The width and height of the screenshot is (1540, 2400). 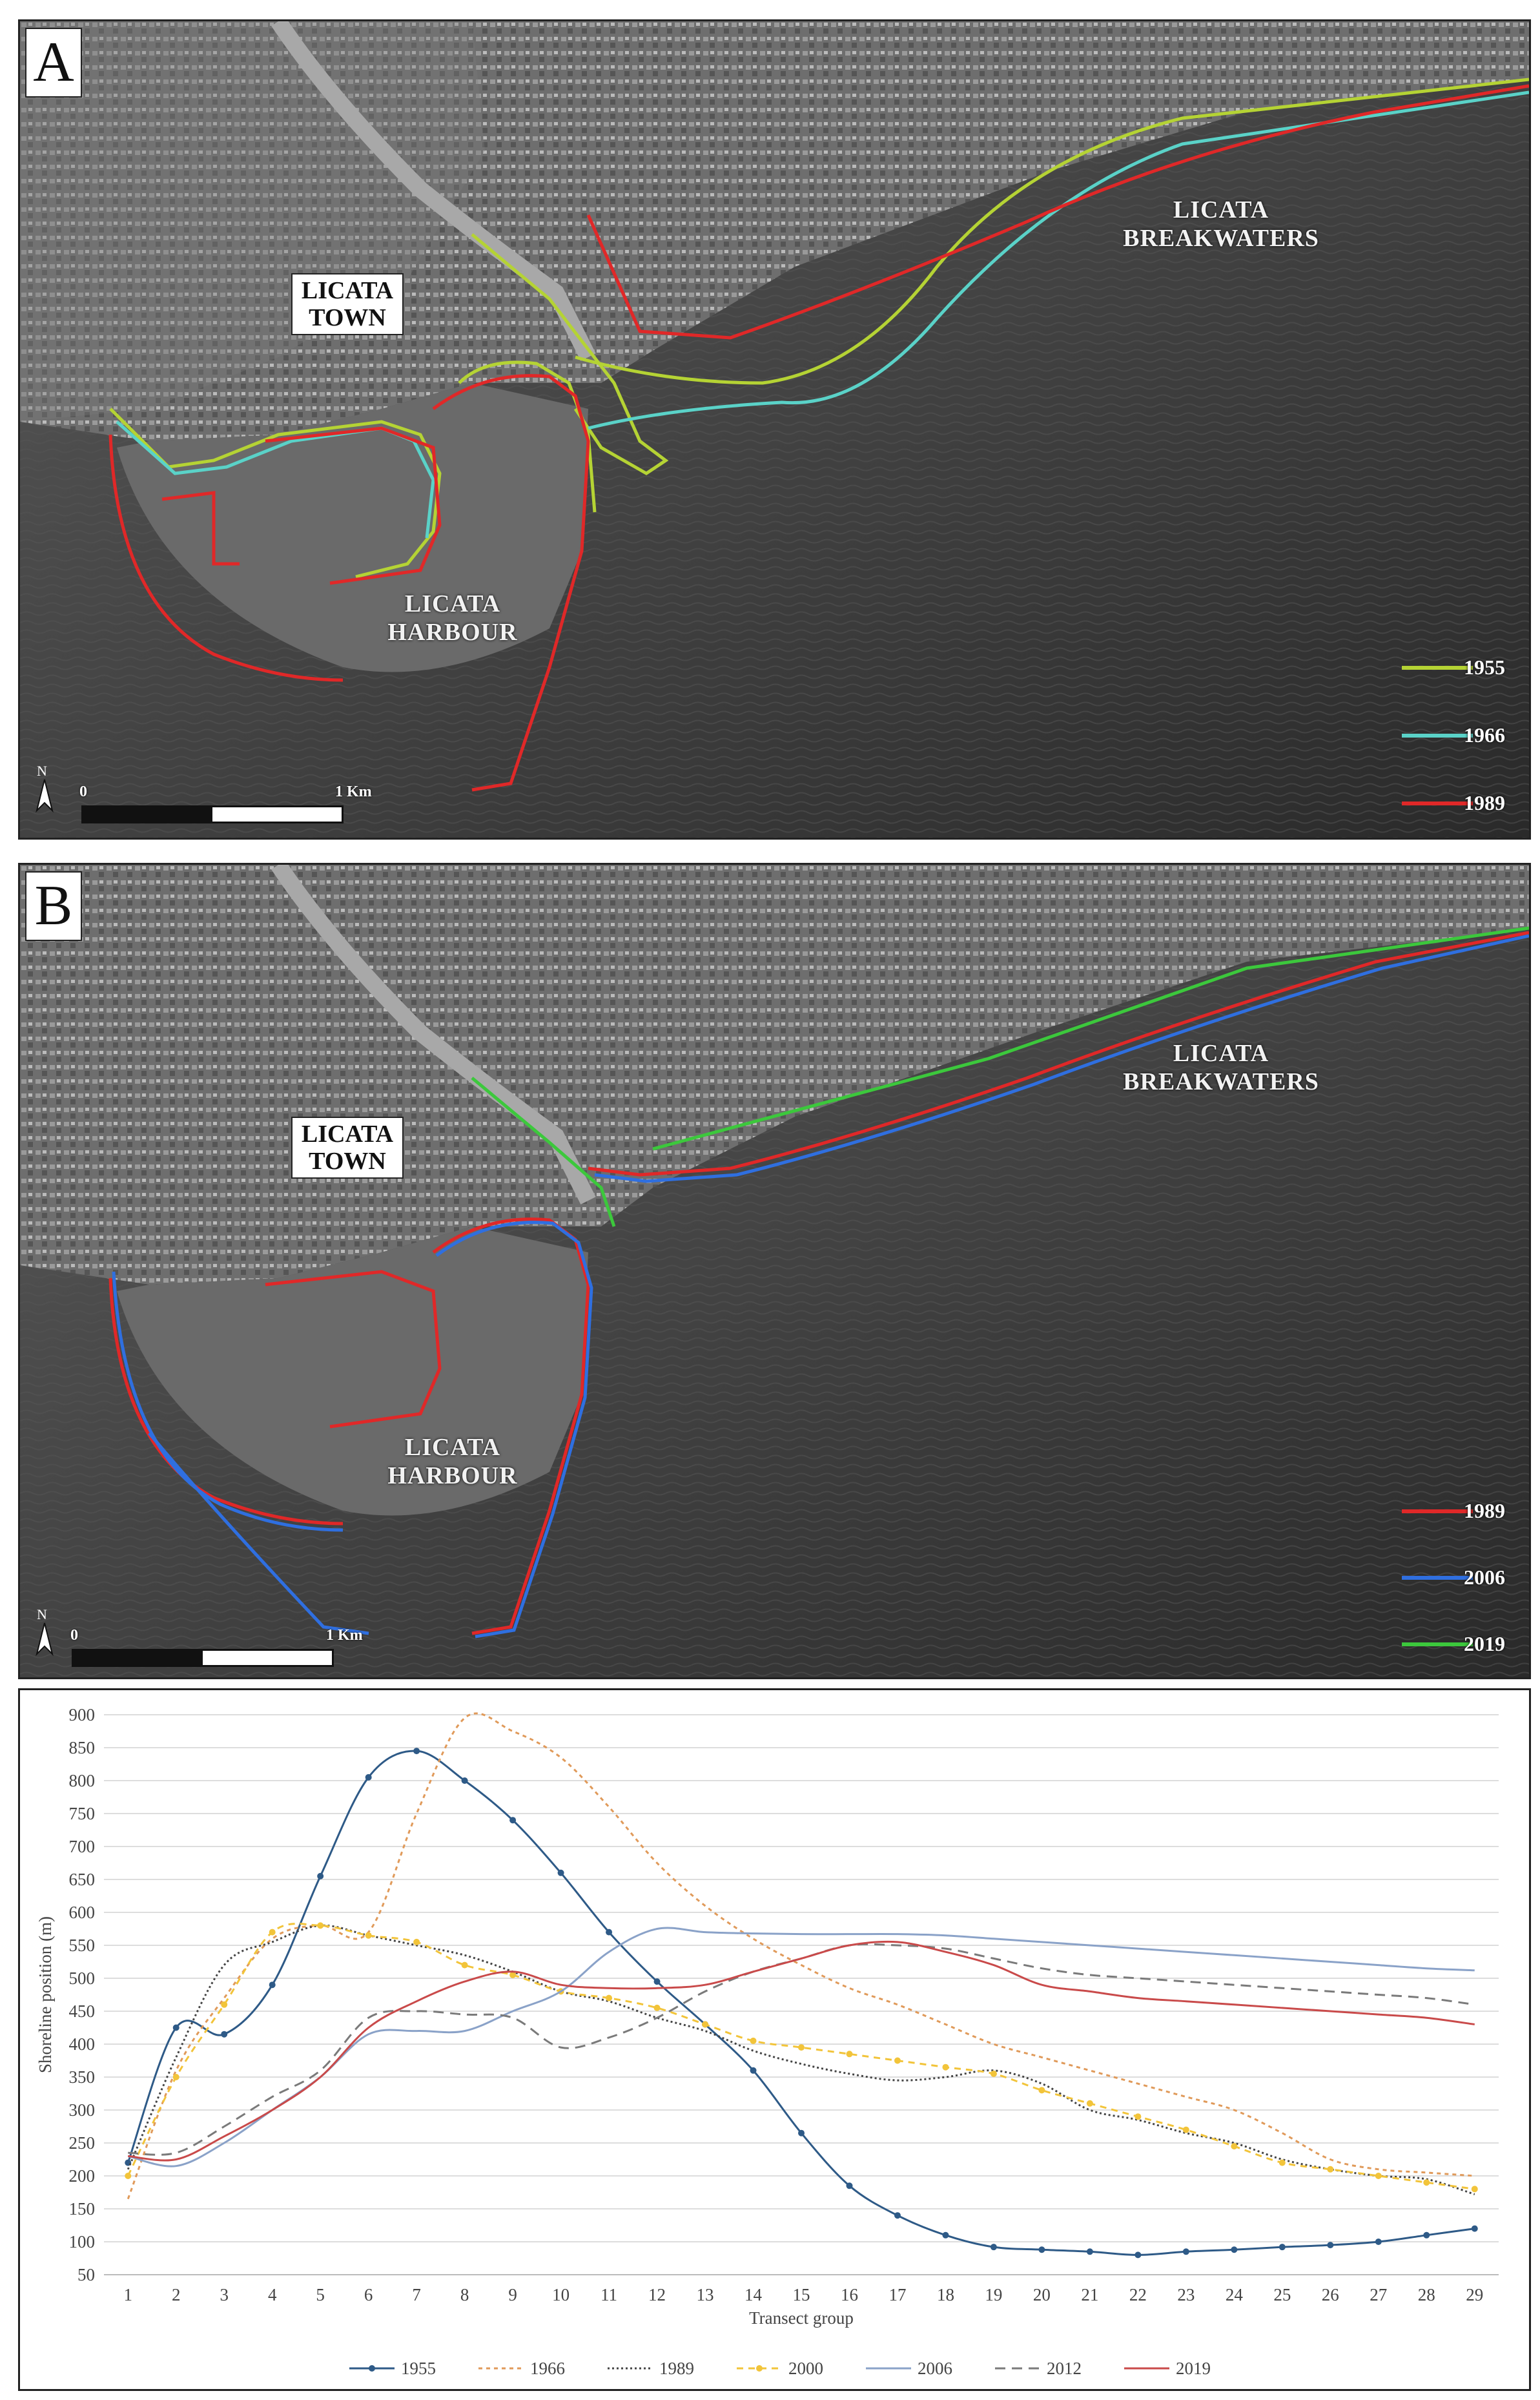 I want to click on y-tick-label: 900, so click(x=82, y=1714).